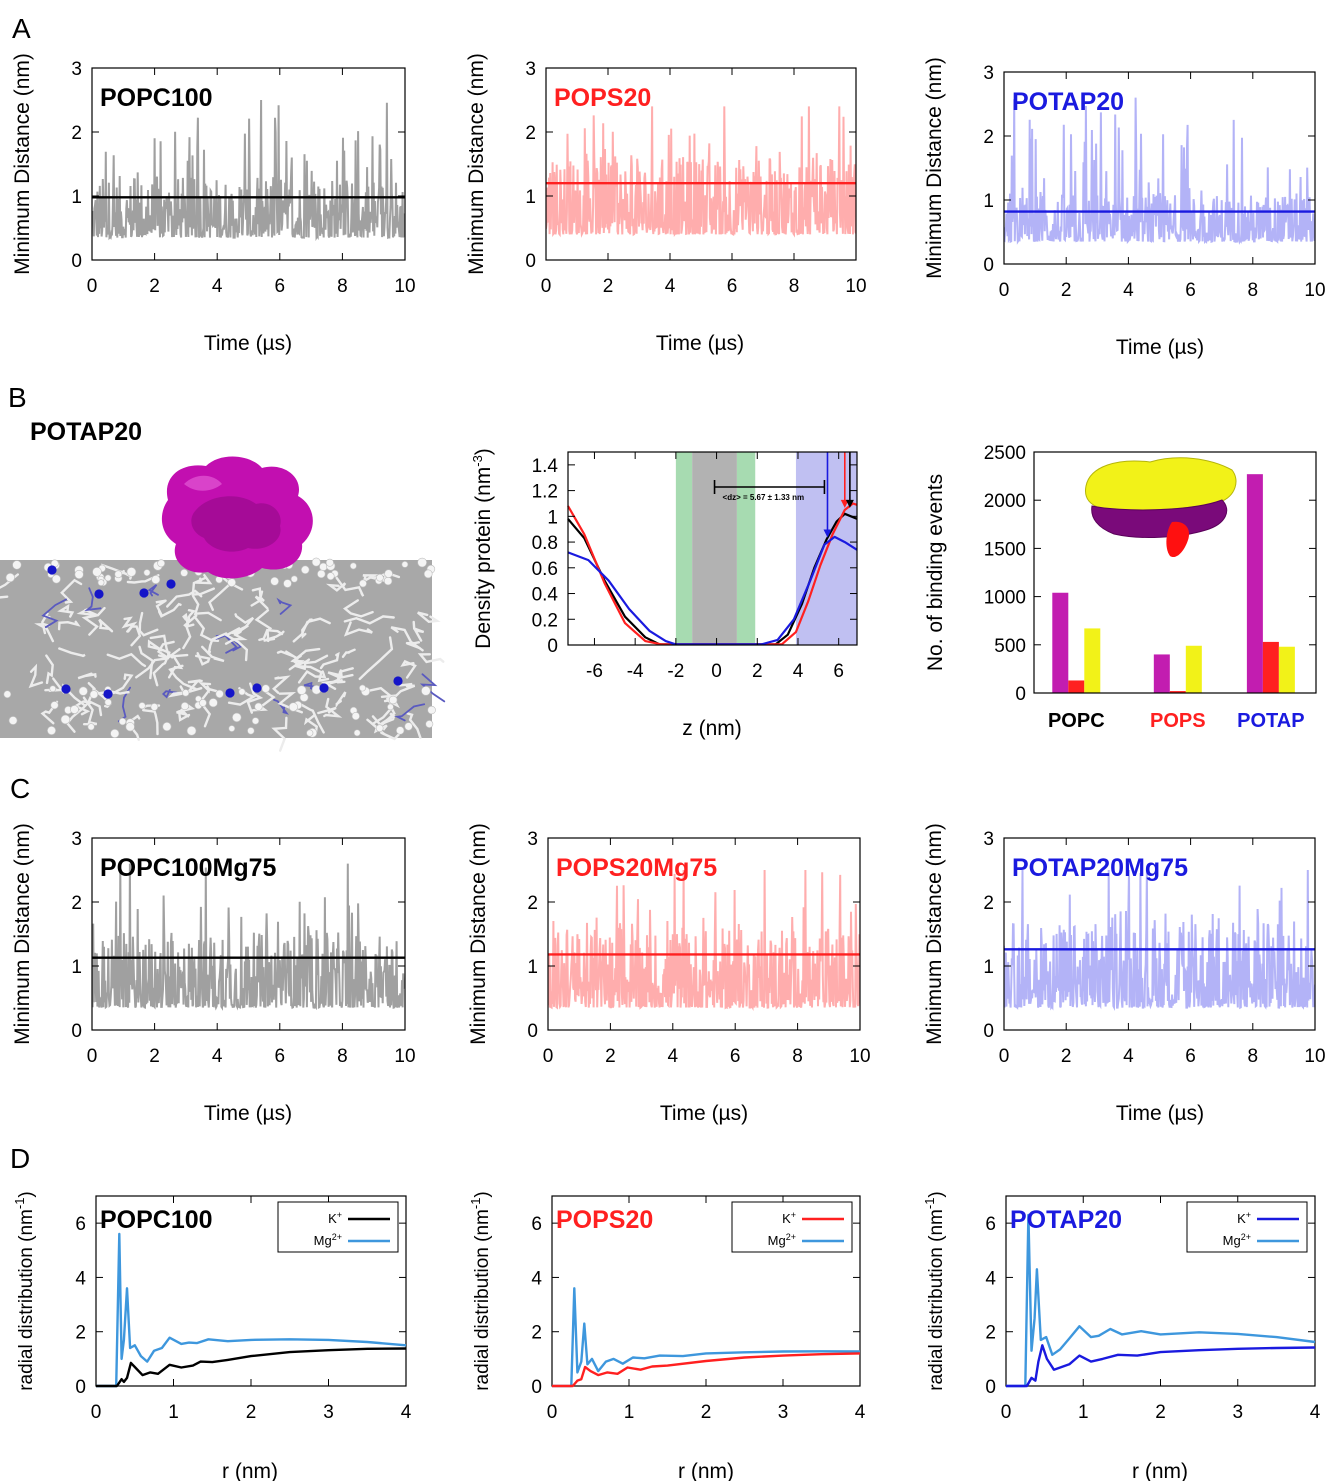 This screenshot has width=1344, height=1481. What do you see at coordinates (483, 558) in the screenshot?
I see `y-axis-label-text: Density protein (nm` at bounding box center [483, 558].